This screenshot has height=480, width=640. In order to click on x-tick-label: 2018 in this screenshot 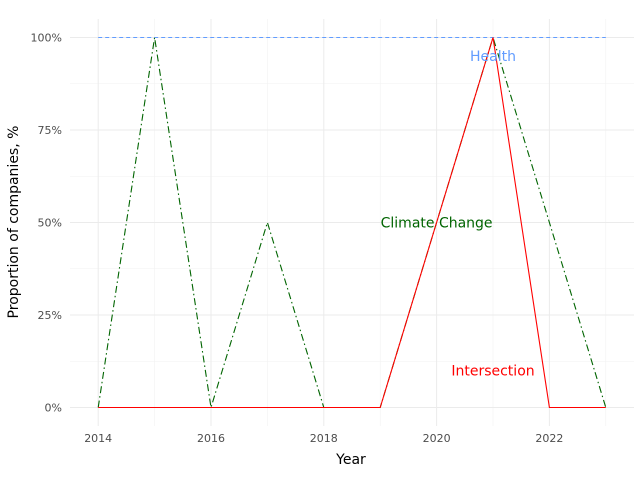, I will do `click(324, 438)`.